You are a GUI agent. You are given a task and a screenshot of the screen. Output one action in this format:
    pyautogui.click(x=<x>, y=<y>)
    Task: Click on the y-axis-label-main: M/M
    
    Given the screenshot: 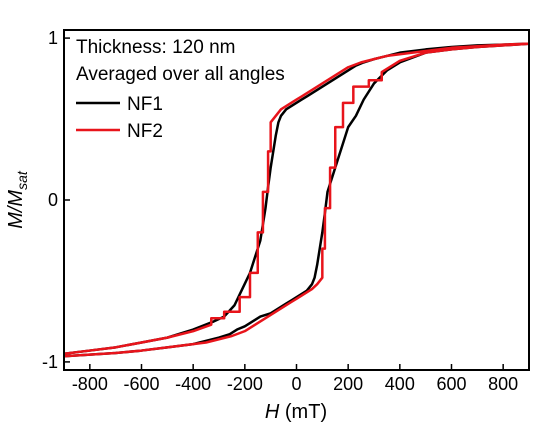 What is the action you would take?
    pyautogui.click(x=16, y=209)
    